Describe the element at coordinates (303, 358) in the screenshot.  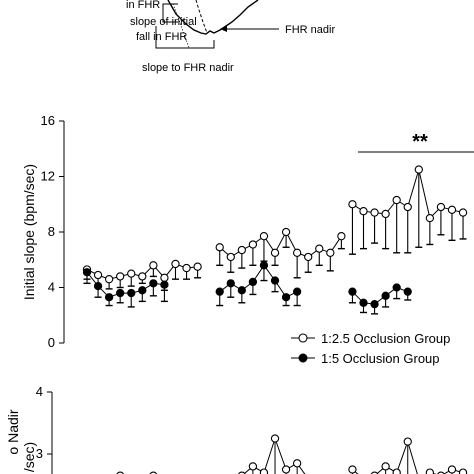
I see `legend-marker-filled` at that location.